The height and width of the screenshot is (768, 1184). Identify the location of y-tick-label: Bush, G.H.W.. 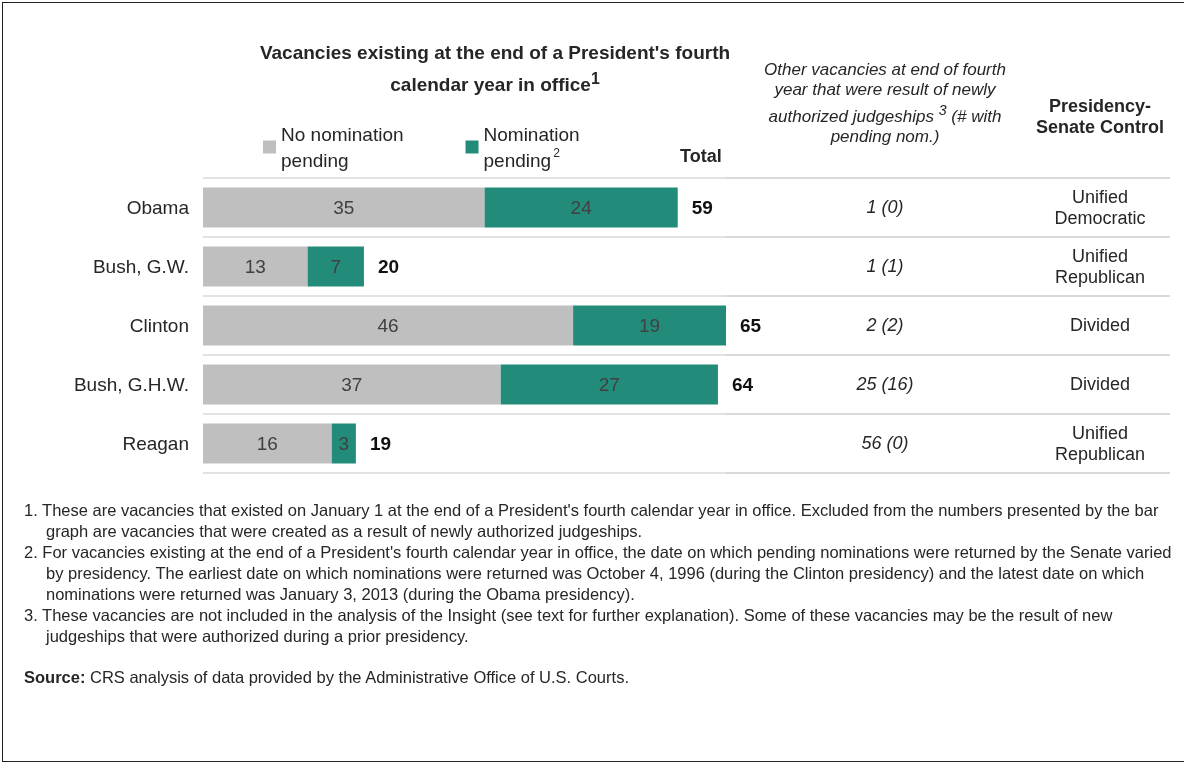
(131, 384).